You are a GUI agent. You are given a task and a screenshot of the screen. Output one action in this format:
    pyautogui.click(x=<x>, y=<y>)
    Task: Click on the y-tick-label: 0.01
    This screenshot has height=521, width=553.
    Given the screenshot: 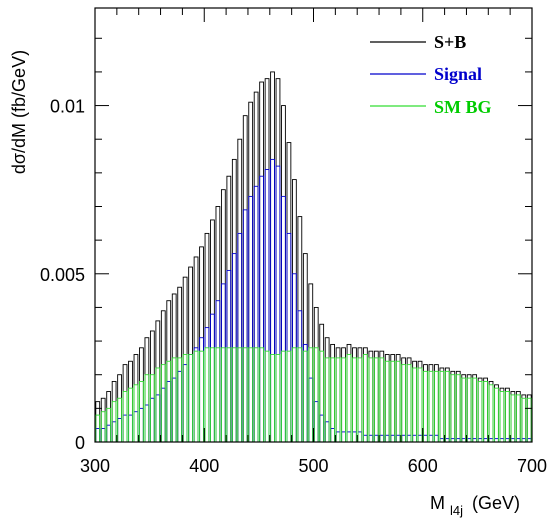 What is the action you would take?
    pyautogui.click(x=67, y=107)
    